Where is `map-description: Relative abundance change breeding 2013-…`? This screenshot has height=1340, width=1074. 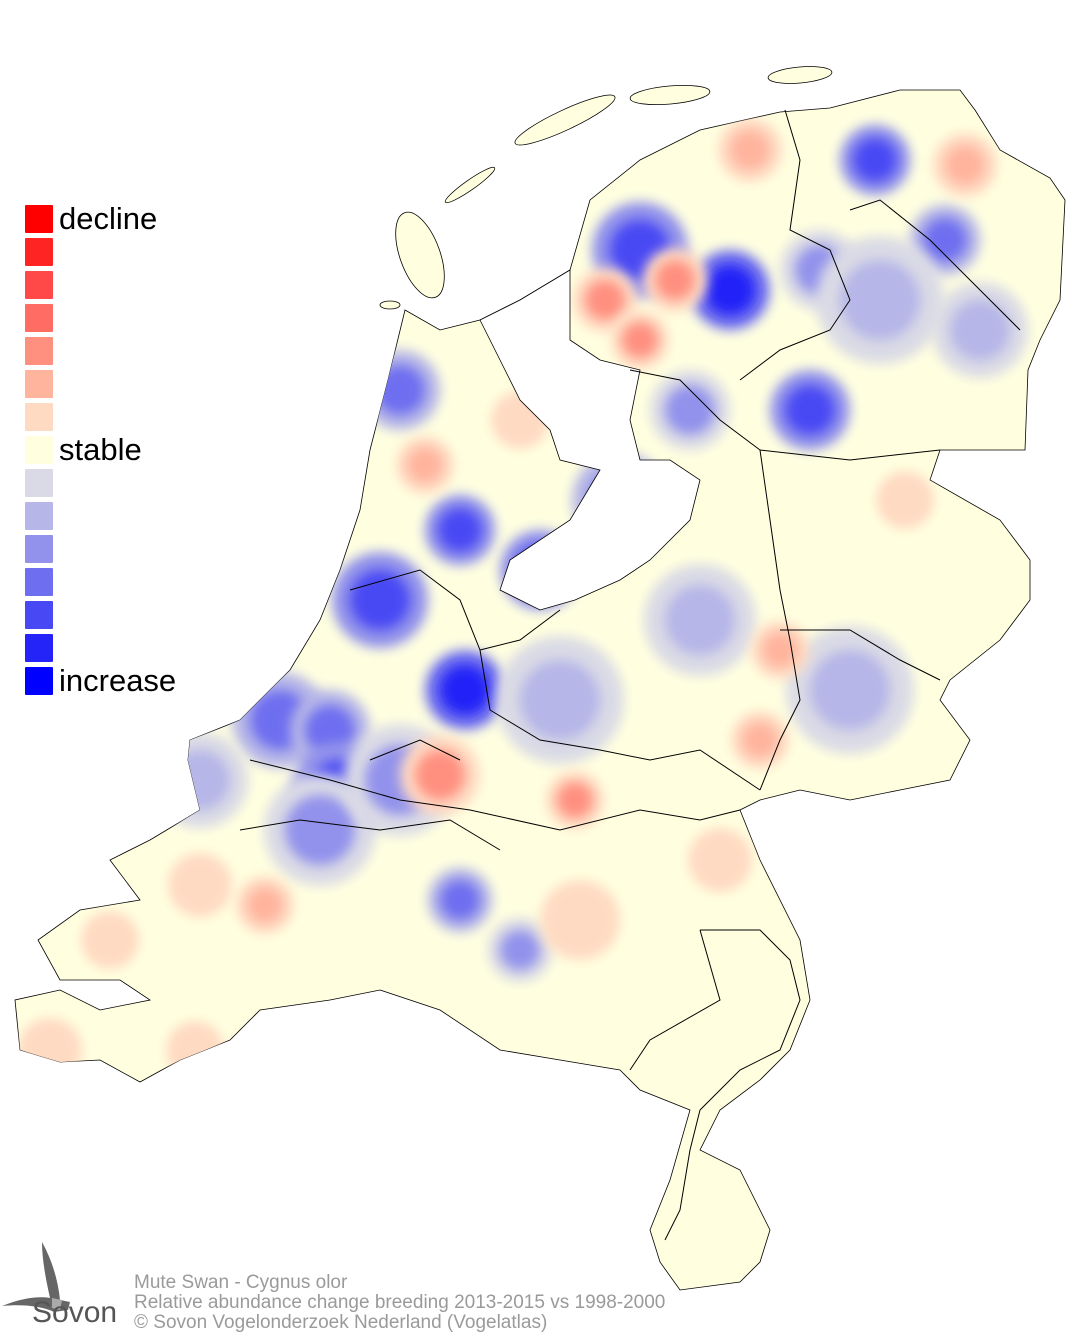 map-description: Relative abundance change breeding 2013-… is located at coordinates (400, 1302).